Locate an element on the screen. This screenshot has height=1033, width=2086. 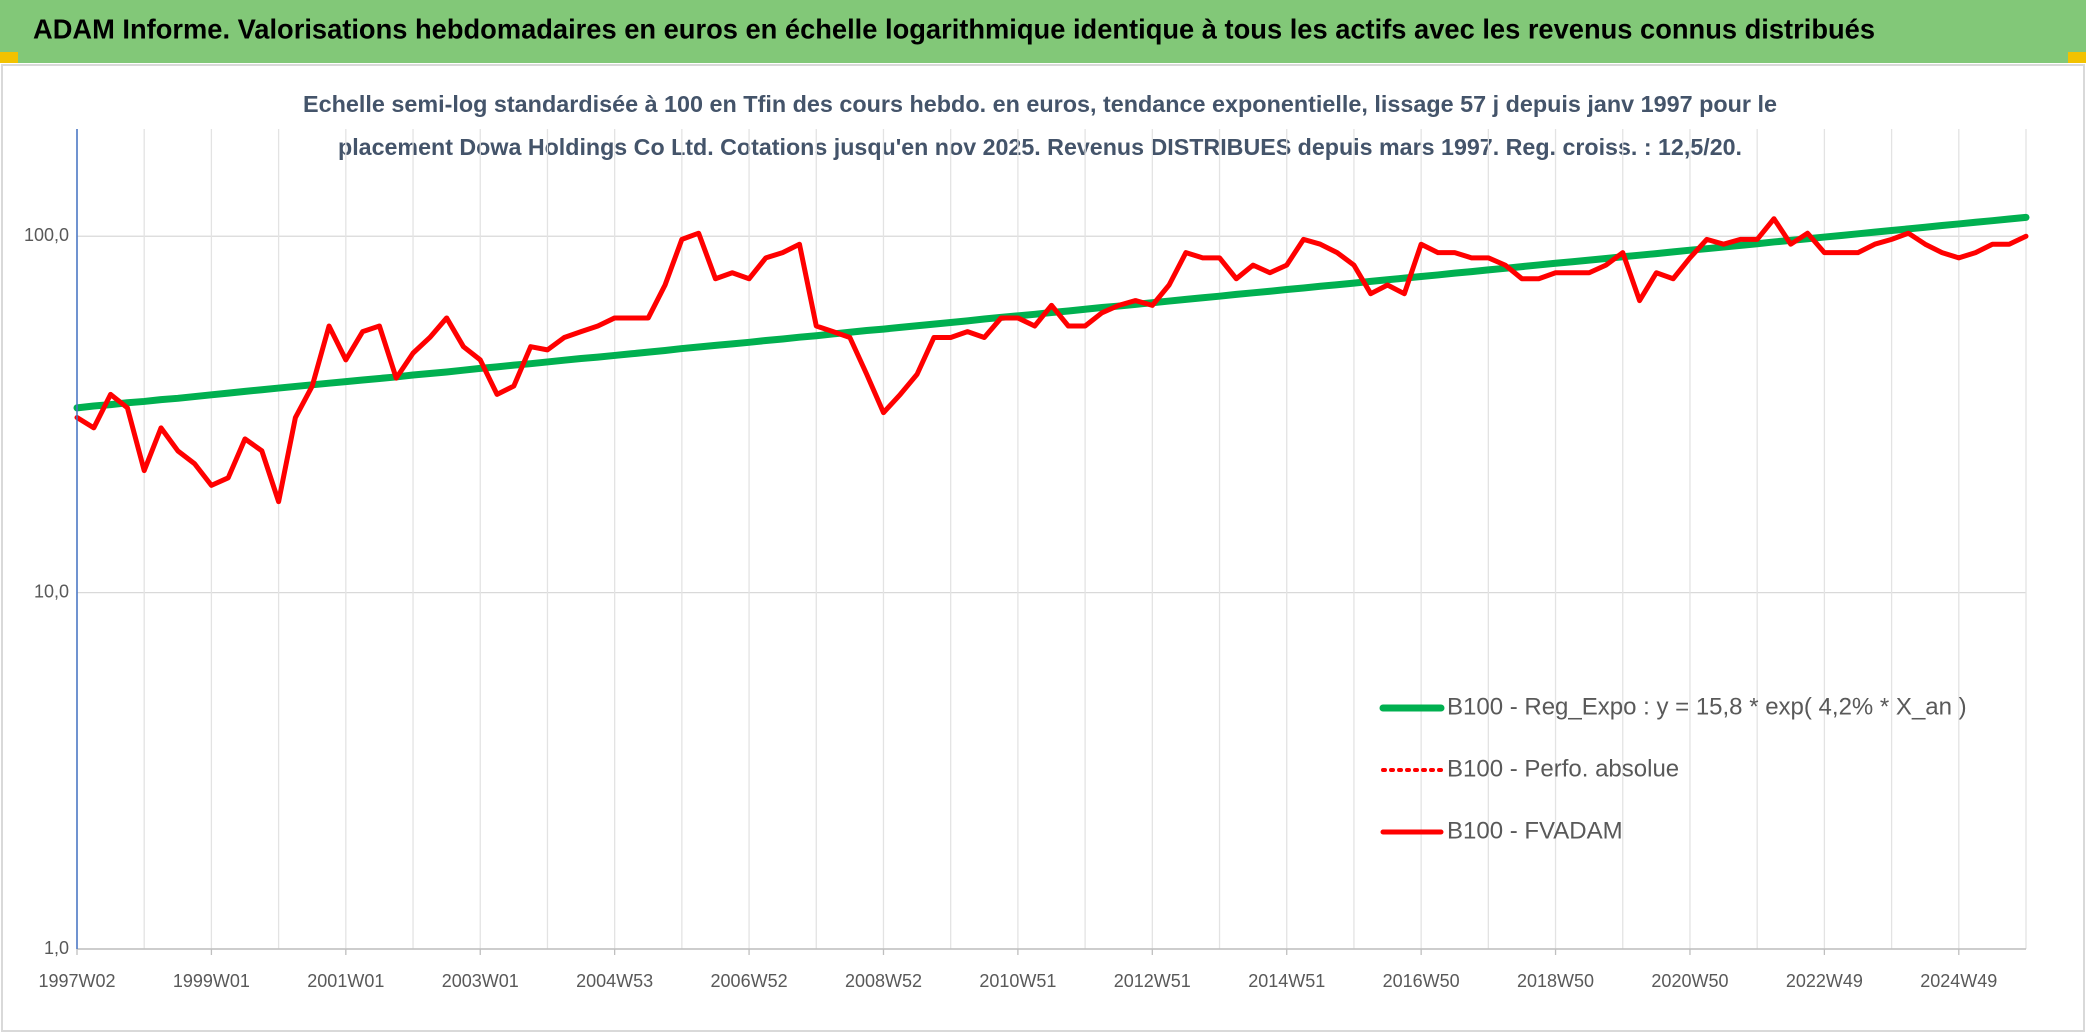
x-tick-label: 2022W49 is located at coordinates (1824, 981).